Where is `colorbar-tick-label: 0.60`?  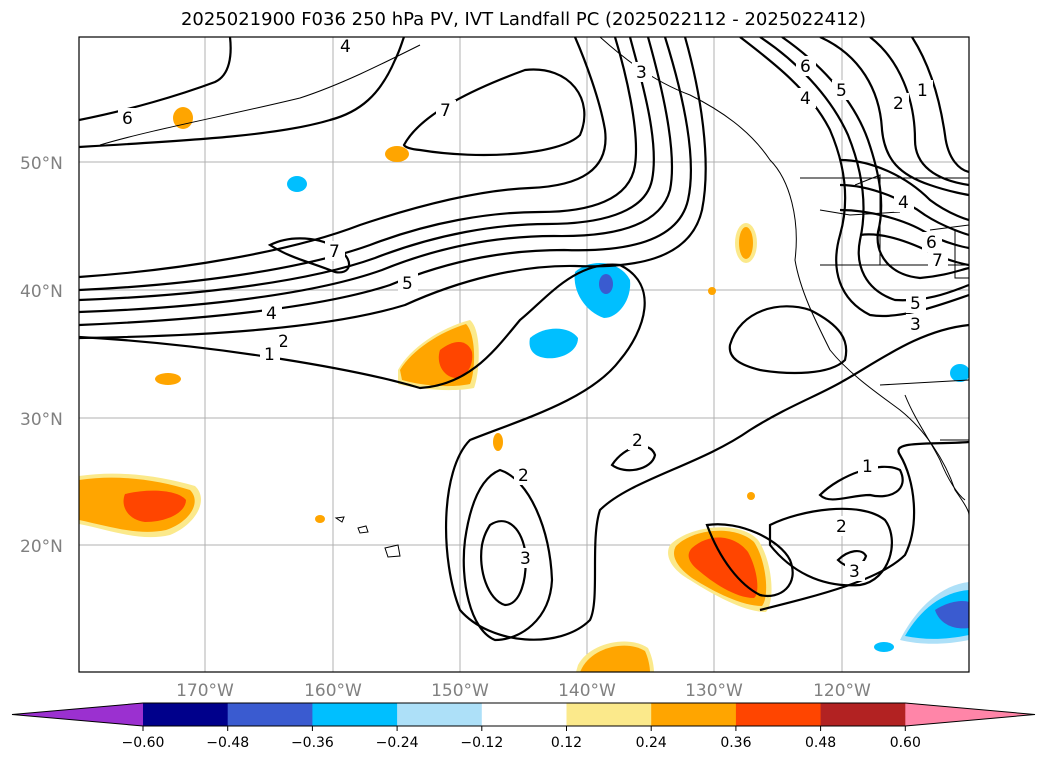
colorbar-tick-label: 0.60 is located at coordinates (905, 743).